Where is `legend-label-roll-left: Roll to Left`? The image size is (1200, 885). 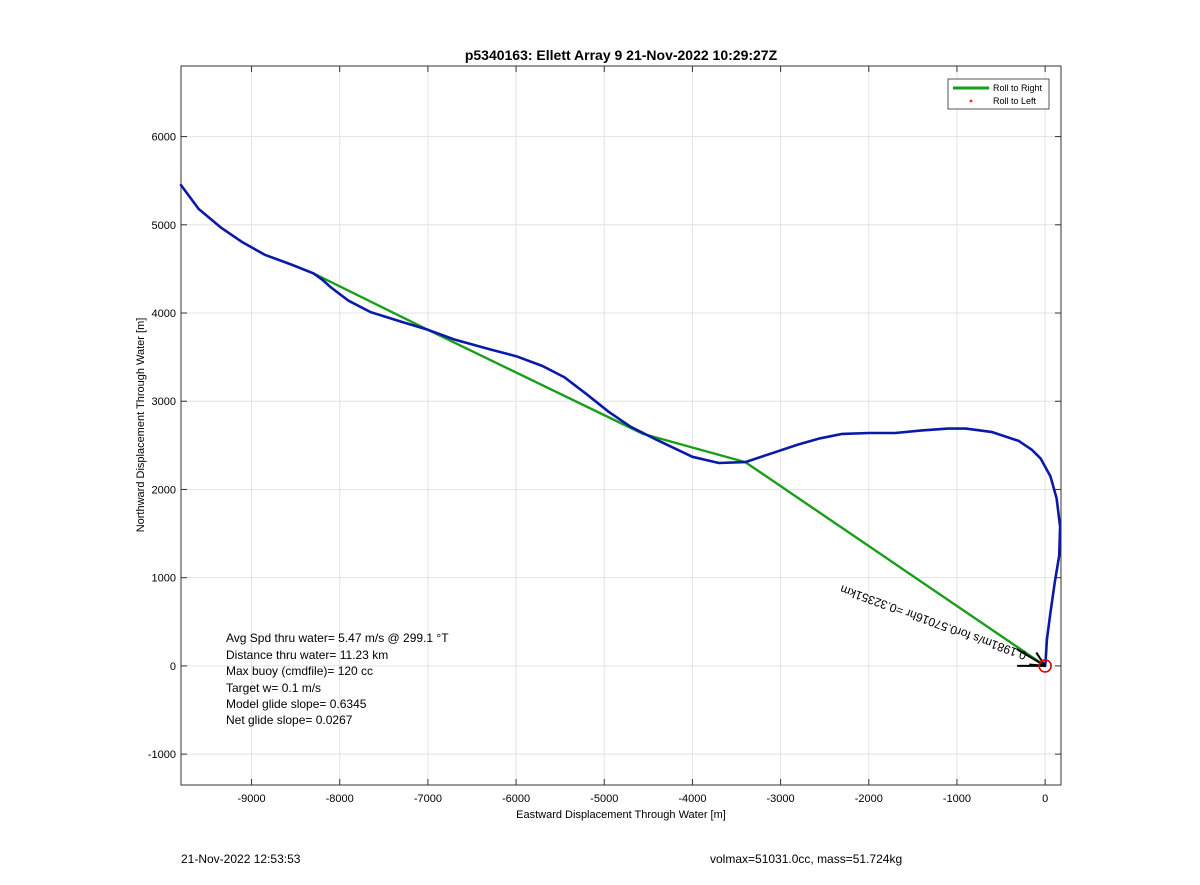
legend-label-roll-left: Roll to Left is located at coordinates (1015, 101).